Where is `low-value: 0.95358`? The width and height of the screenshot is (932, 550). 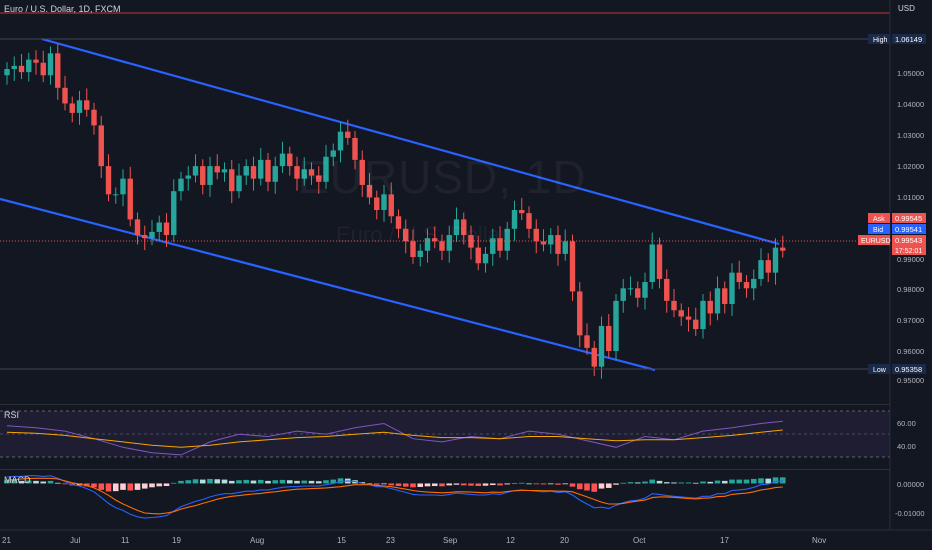 low-value: 0.95358 is located at coordinates (908, 369).